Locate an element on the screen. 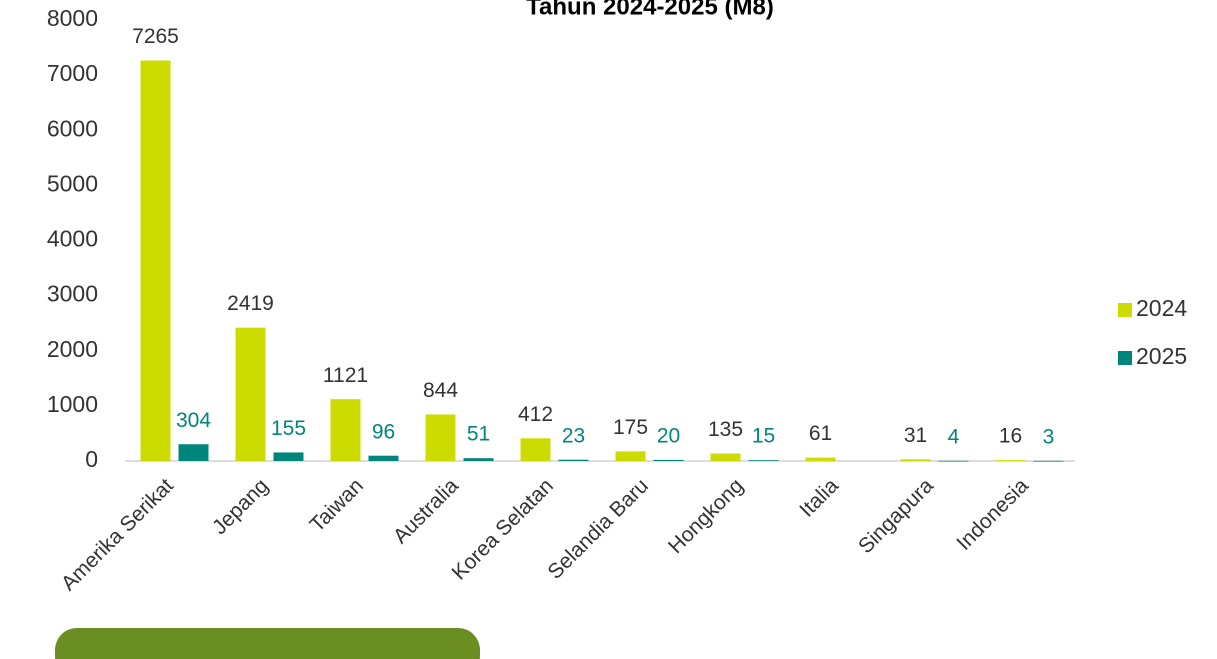  y-tick-label: 2000 is located at coordinates (72, 349).